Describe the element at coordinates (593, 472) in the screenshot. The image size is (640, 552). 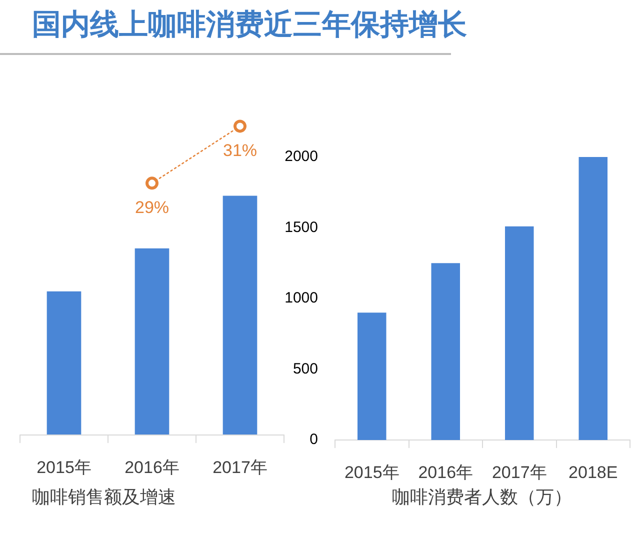
I see `x-tick-label: 2018E` at that location.